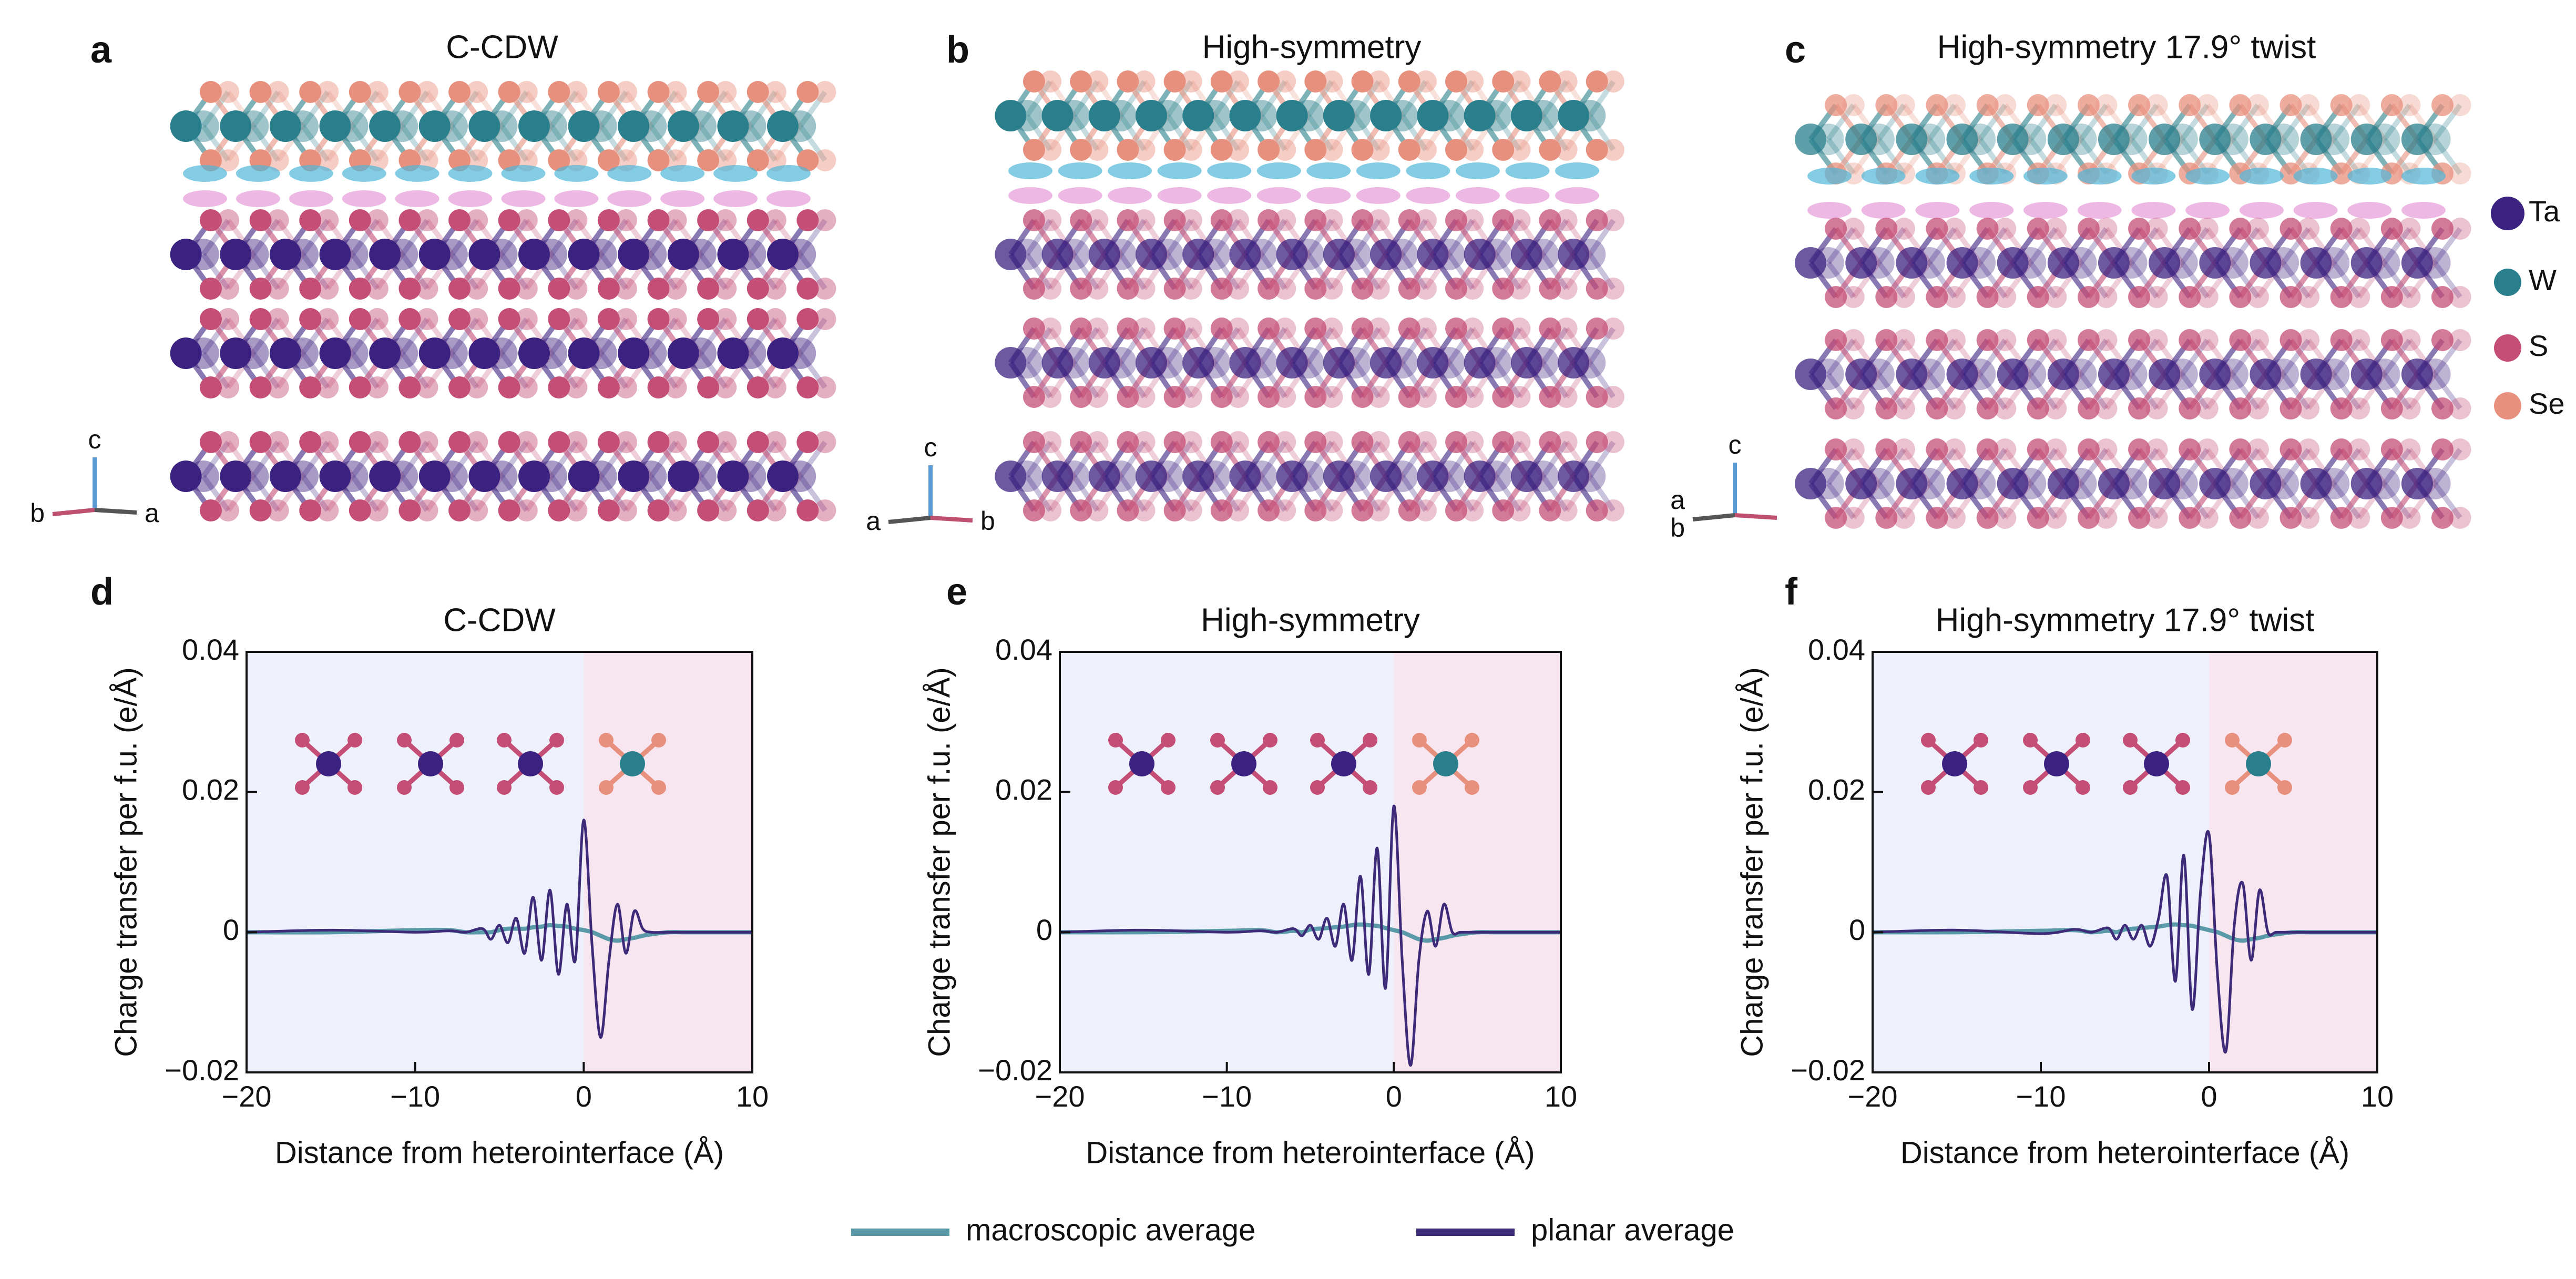  Describe the element at coordinates (1309, 295) in the screenshot. I see `crystal-structure` at that location.